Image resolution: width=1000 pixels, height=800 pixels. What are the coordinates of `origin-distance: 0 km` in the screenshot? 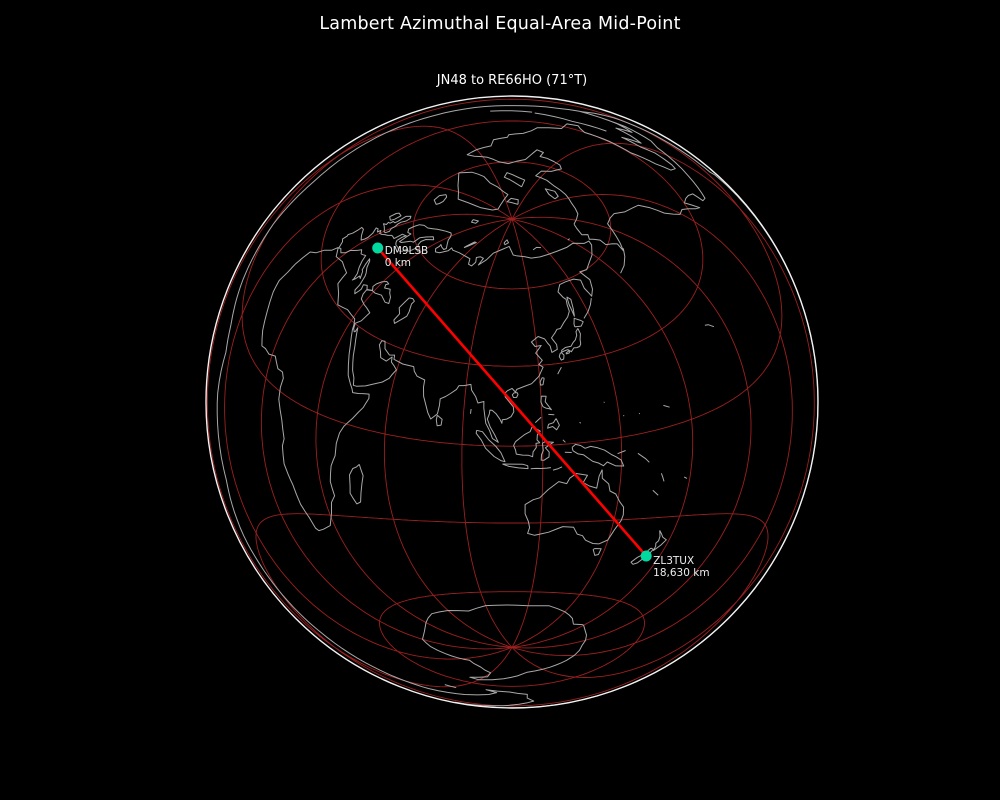 It's located at (398, 263).